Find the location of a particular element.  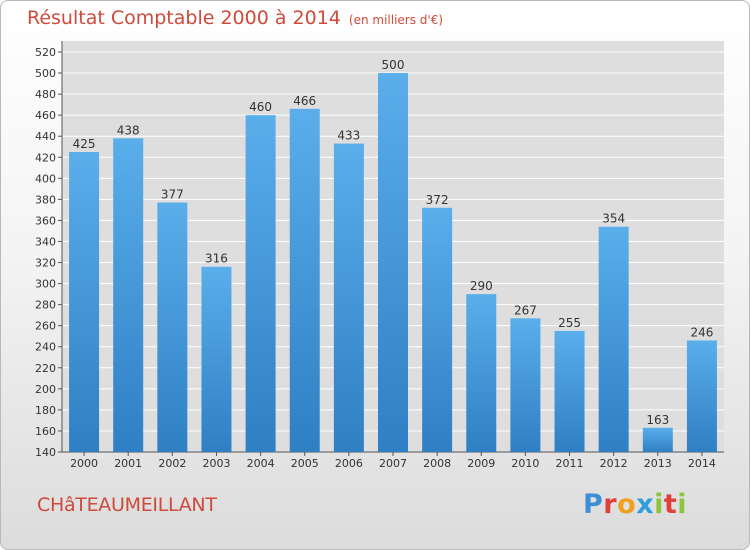

bar-2005 is located at coordinates (304, 280).